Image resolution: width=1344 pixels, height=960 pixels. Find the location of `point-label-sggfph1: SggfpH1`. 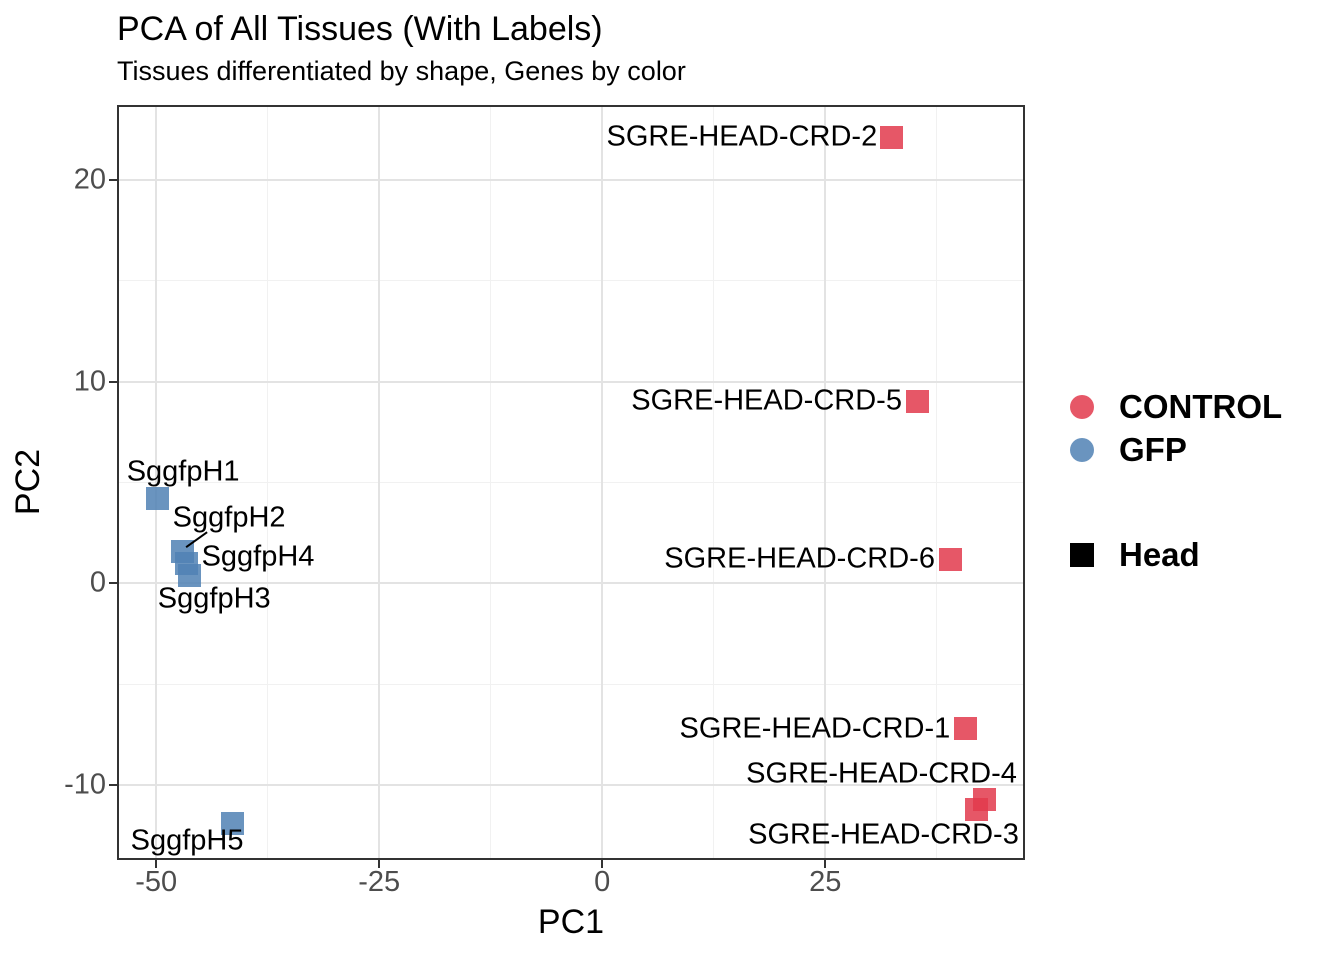

point-label-sggfph1: SggfpH1 is located at coordinates (183, 471).